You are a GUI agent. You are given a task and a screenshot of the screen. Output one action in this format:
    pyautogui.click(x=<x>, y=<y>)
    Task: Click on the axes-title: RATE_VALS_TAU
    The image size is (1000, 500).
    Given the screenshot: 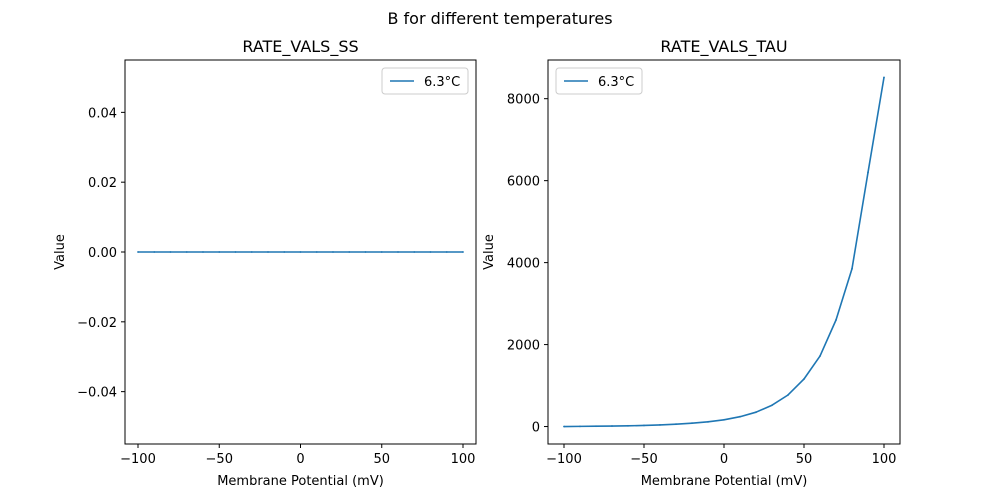 What is the action you would take?
    pyautogui.click(x=723, y=47)
    